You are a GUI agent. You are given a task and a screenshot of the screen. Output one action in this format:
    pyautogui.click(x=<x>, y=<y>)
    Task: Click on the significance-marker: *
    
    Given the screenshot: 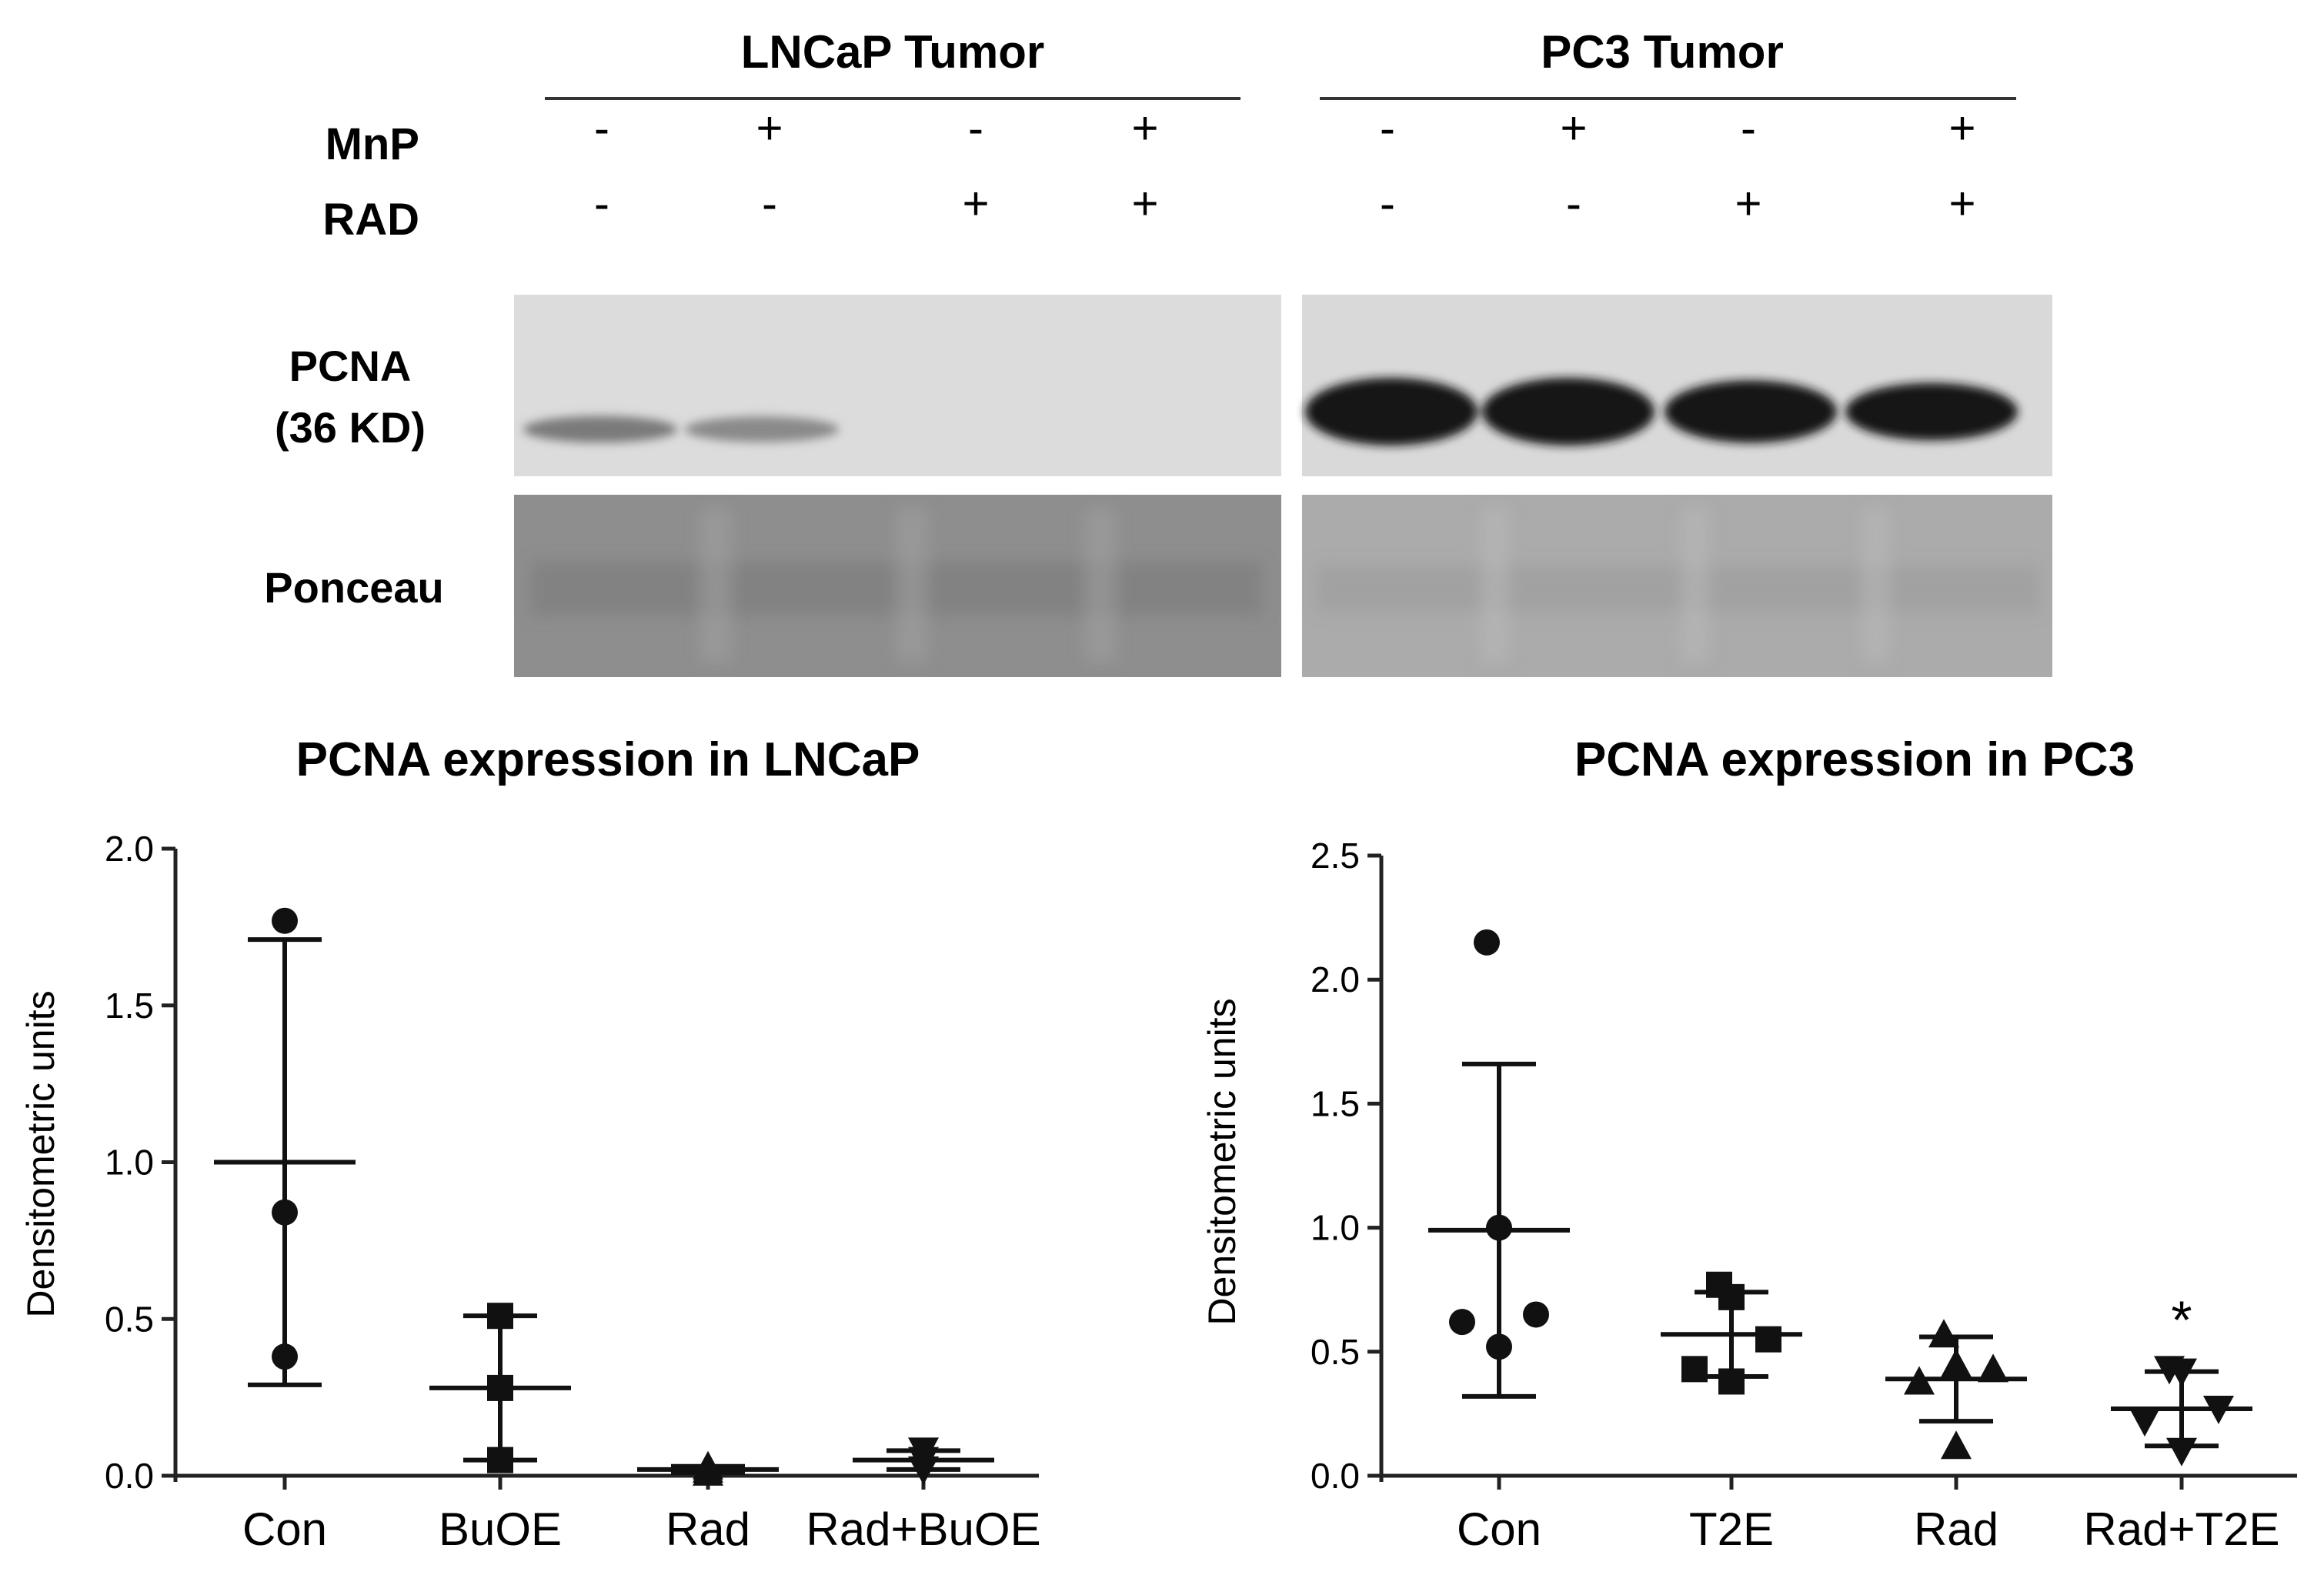 What is the action you would take?
    pyautogui.click(x=2181, y=1320)
    